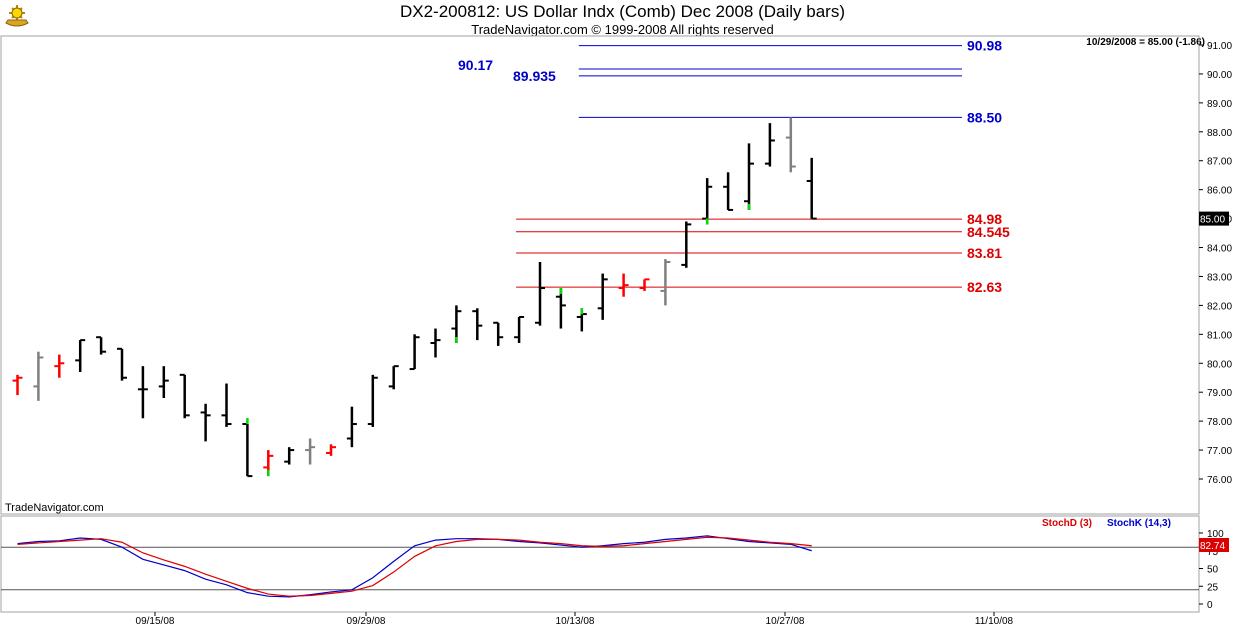 This screenshot has width=1245, height=631. What do you see at coordinates (1219, 104) in the screenshot?
I see `y-tick-label: 89.00` at bounding box center [1219, 104].